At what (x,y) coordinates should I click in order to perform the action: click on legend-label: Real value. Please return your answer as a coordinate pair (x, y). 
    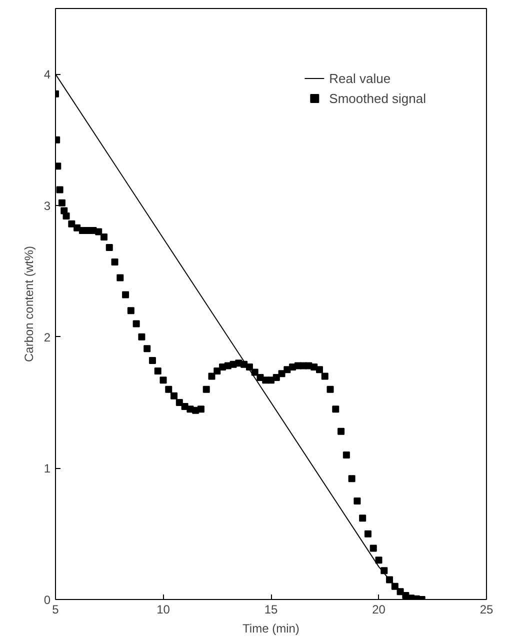
    Looking at the image, I should click on (360, 78).